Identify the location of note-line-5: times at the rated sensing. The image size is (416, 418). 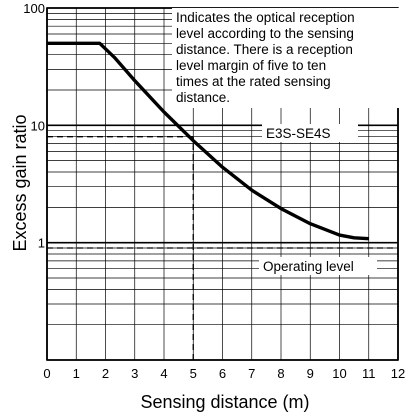
(253, 81).